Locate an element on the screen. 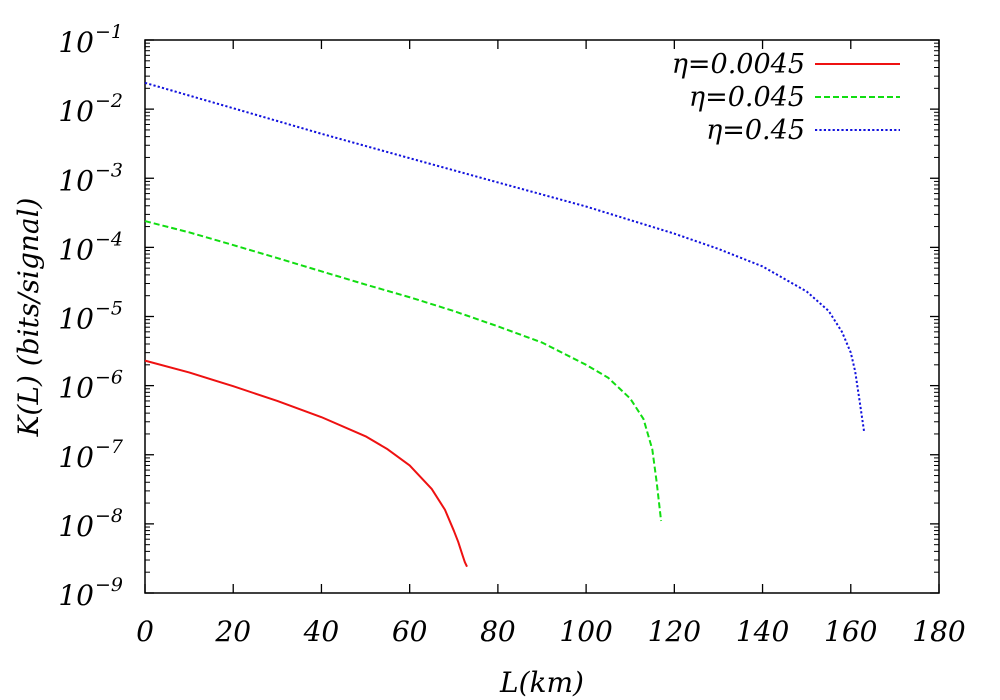 This screenshot has width=1000, height=700. x-tick-label: 100 is located at coordinates (585, 631).